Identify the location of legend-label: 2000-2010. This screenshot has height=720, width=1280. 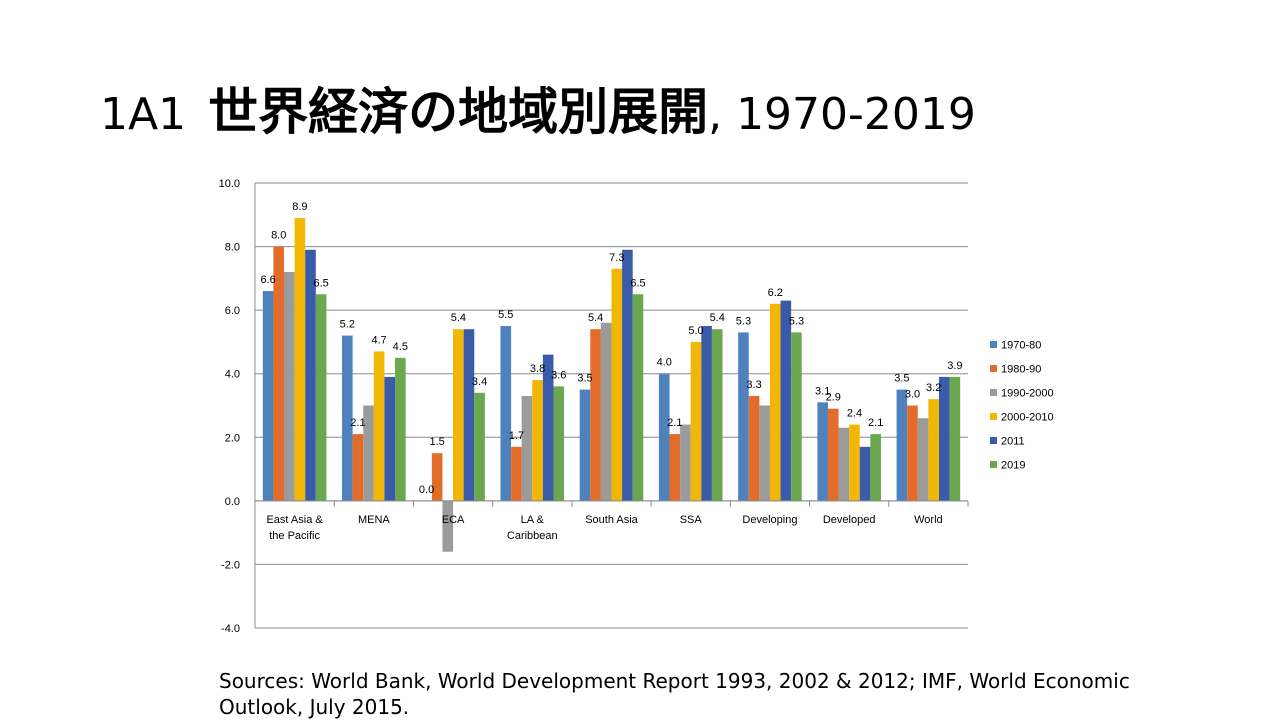
(1027, 418).